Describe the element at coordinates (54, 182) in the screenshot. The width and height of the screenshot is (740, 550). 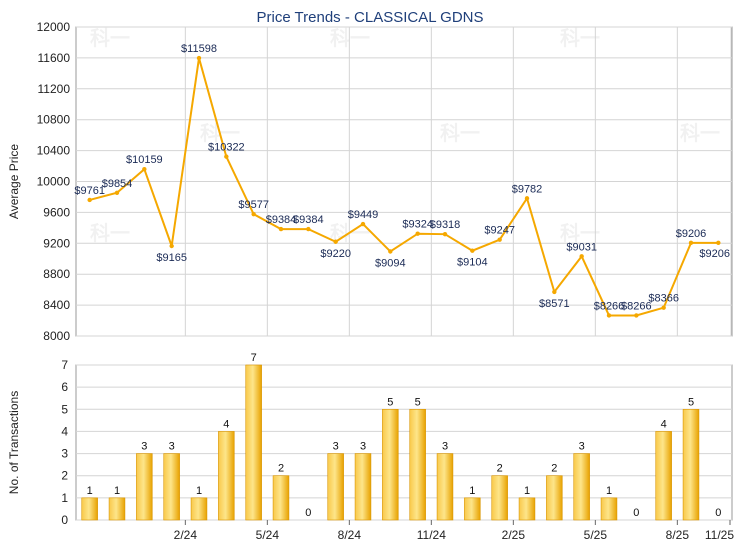
I see `price-y-tick-label: 10000` at that location.